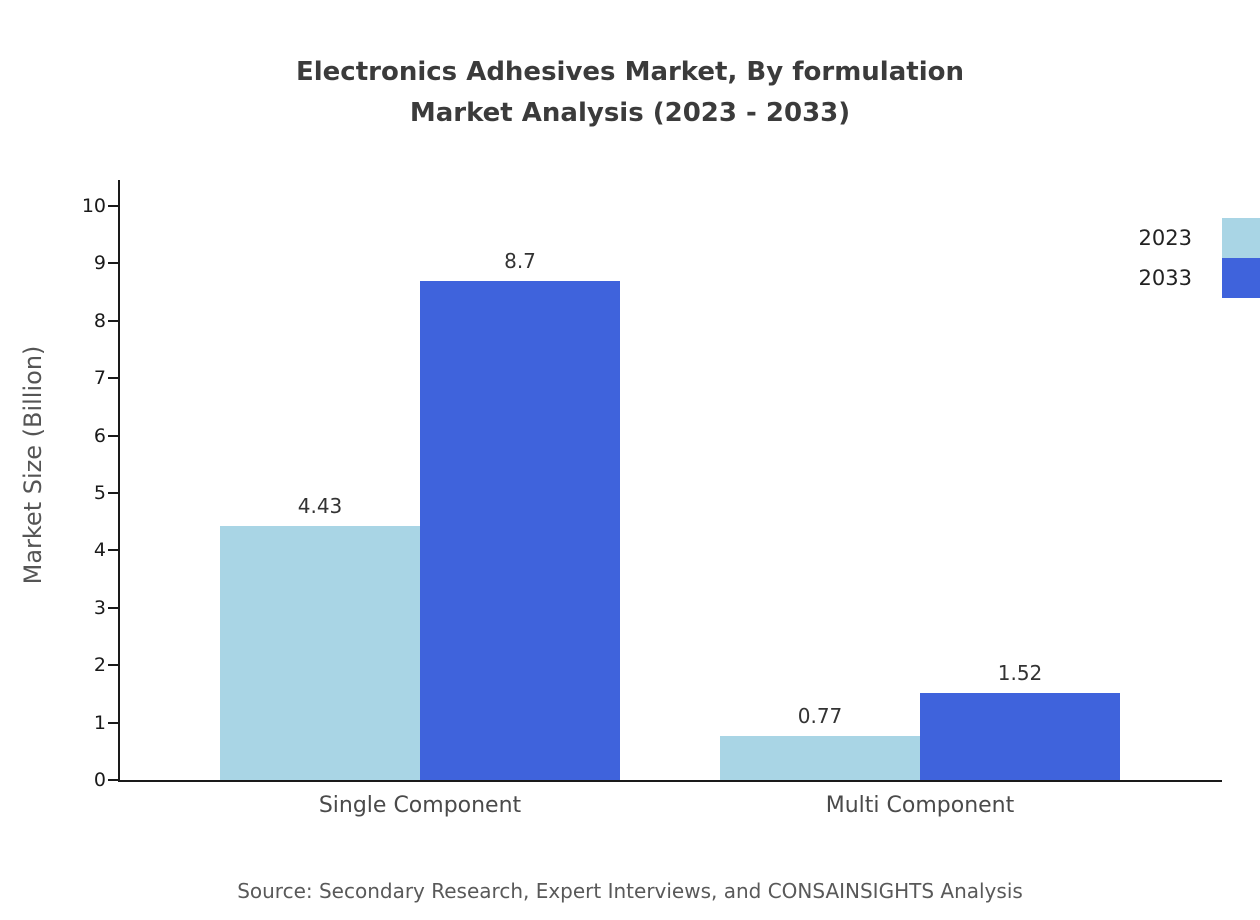  What do you see at coordinates (99, 320) in the screenshot?
I see `y-tick-label-8: 8` at bounding box center [99, 320].